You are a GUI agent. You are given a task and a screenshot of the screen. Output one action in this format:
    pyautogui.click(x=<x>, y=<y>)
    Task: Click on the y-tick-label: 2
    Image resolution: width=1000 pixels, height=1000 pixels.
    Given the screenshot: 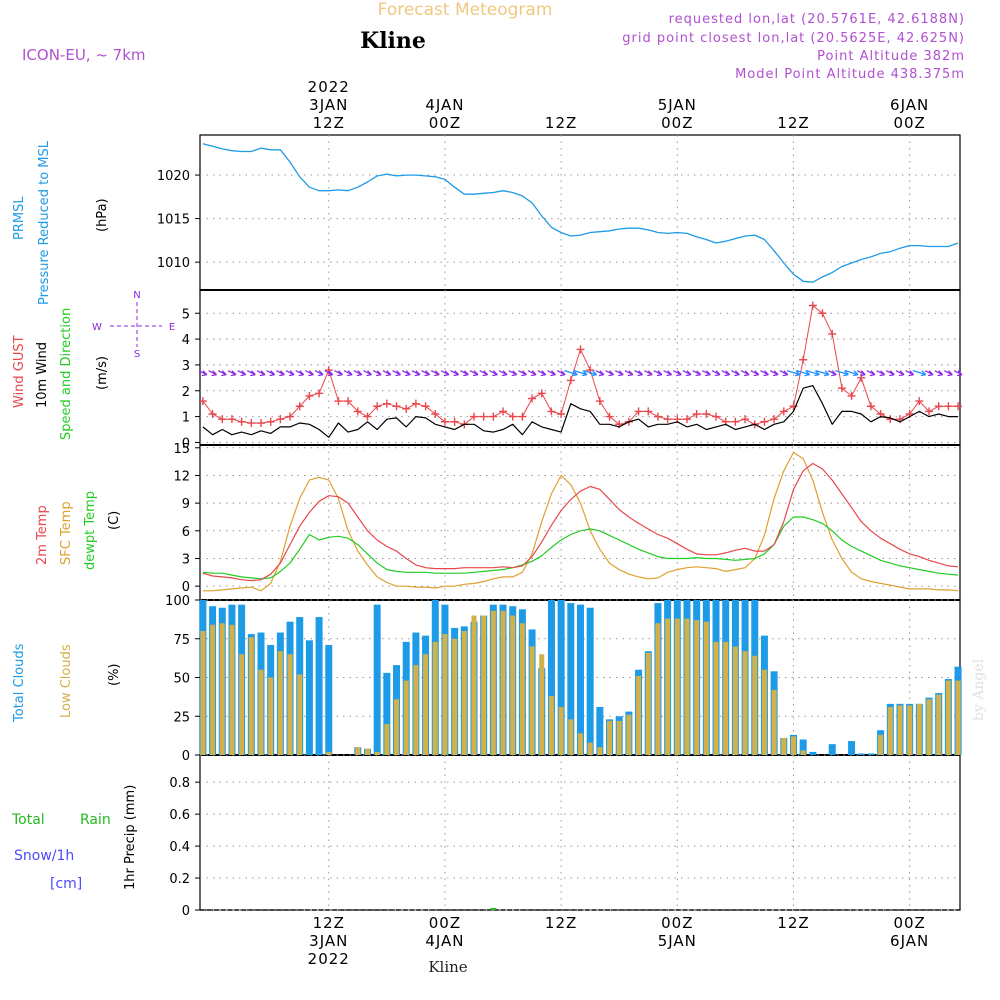 What is the action you would take?
    pyautogui.click(x=186, y=392)
    